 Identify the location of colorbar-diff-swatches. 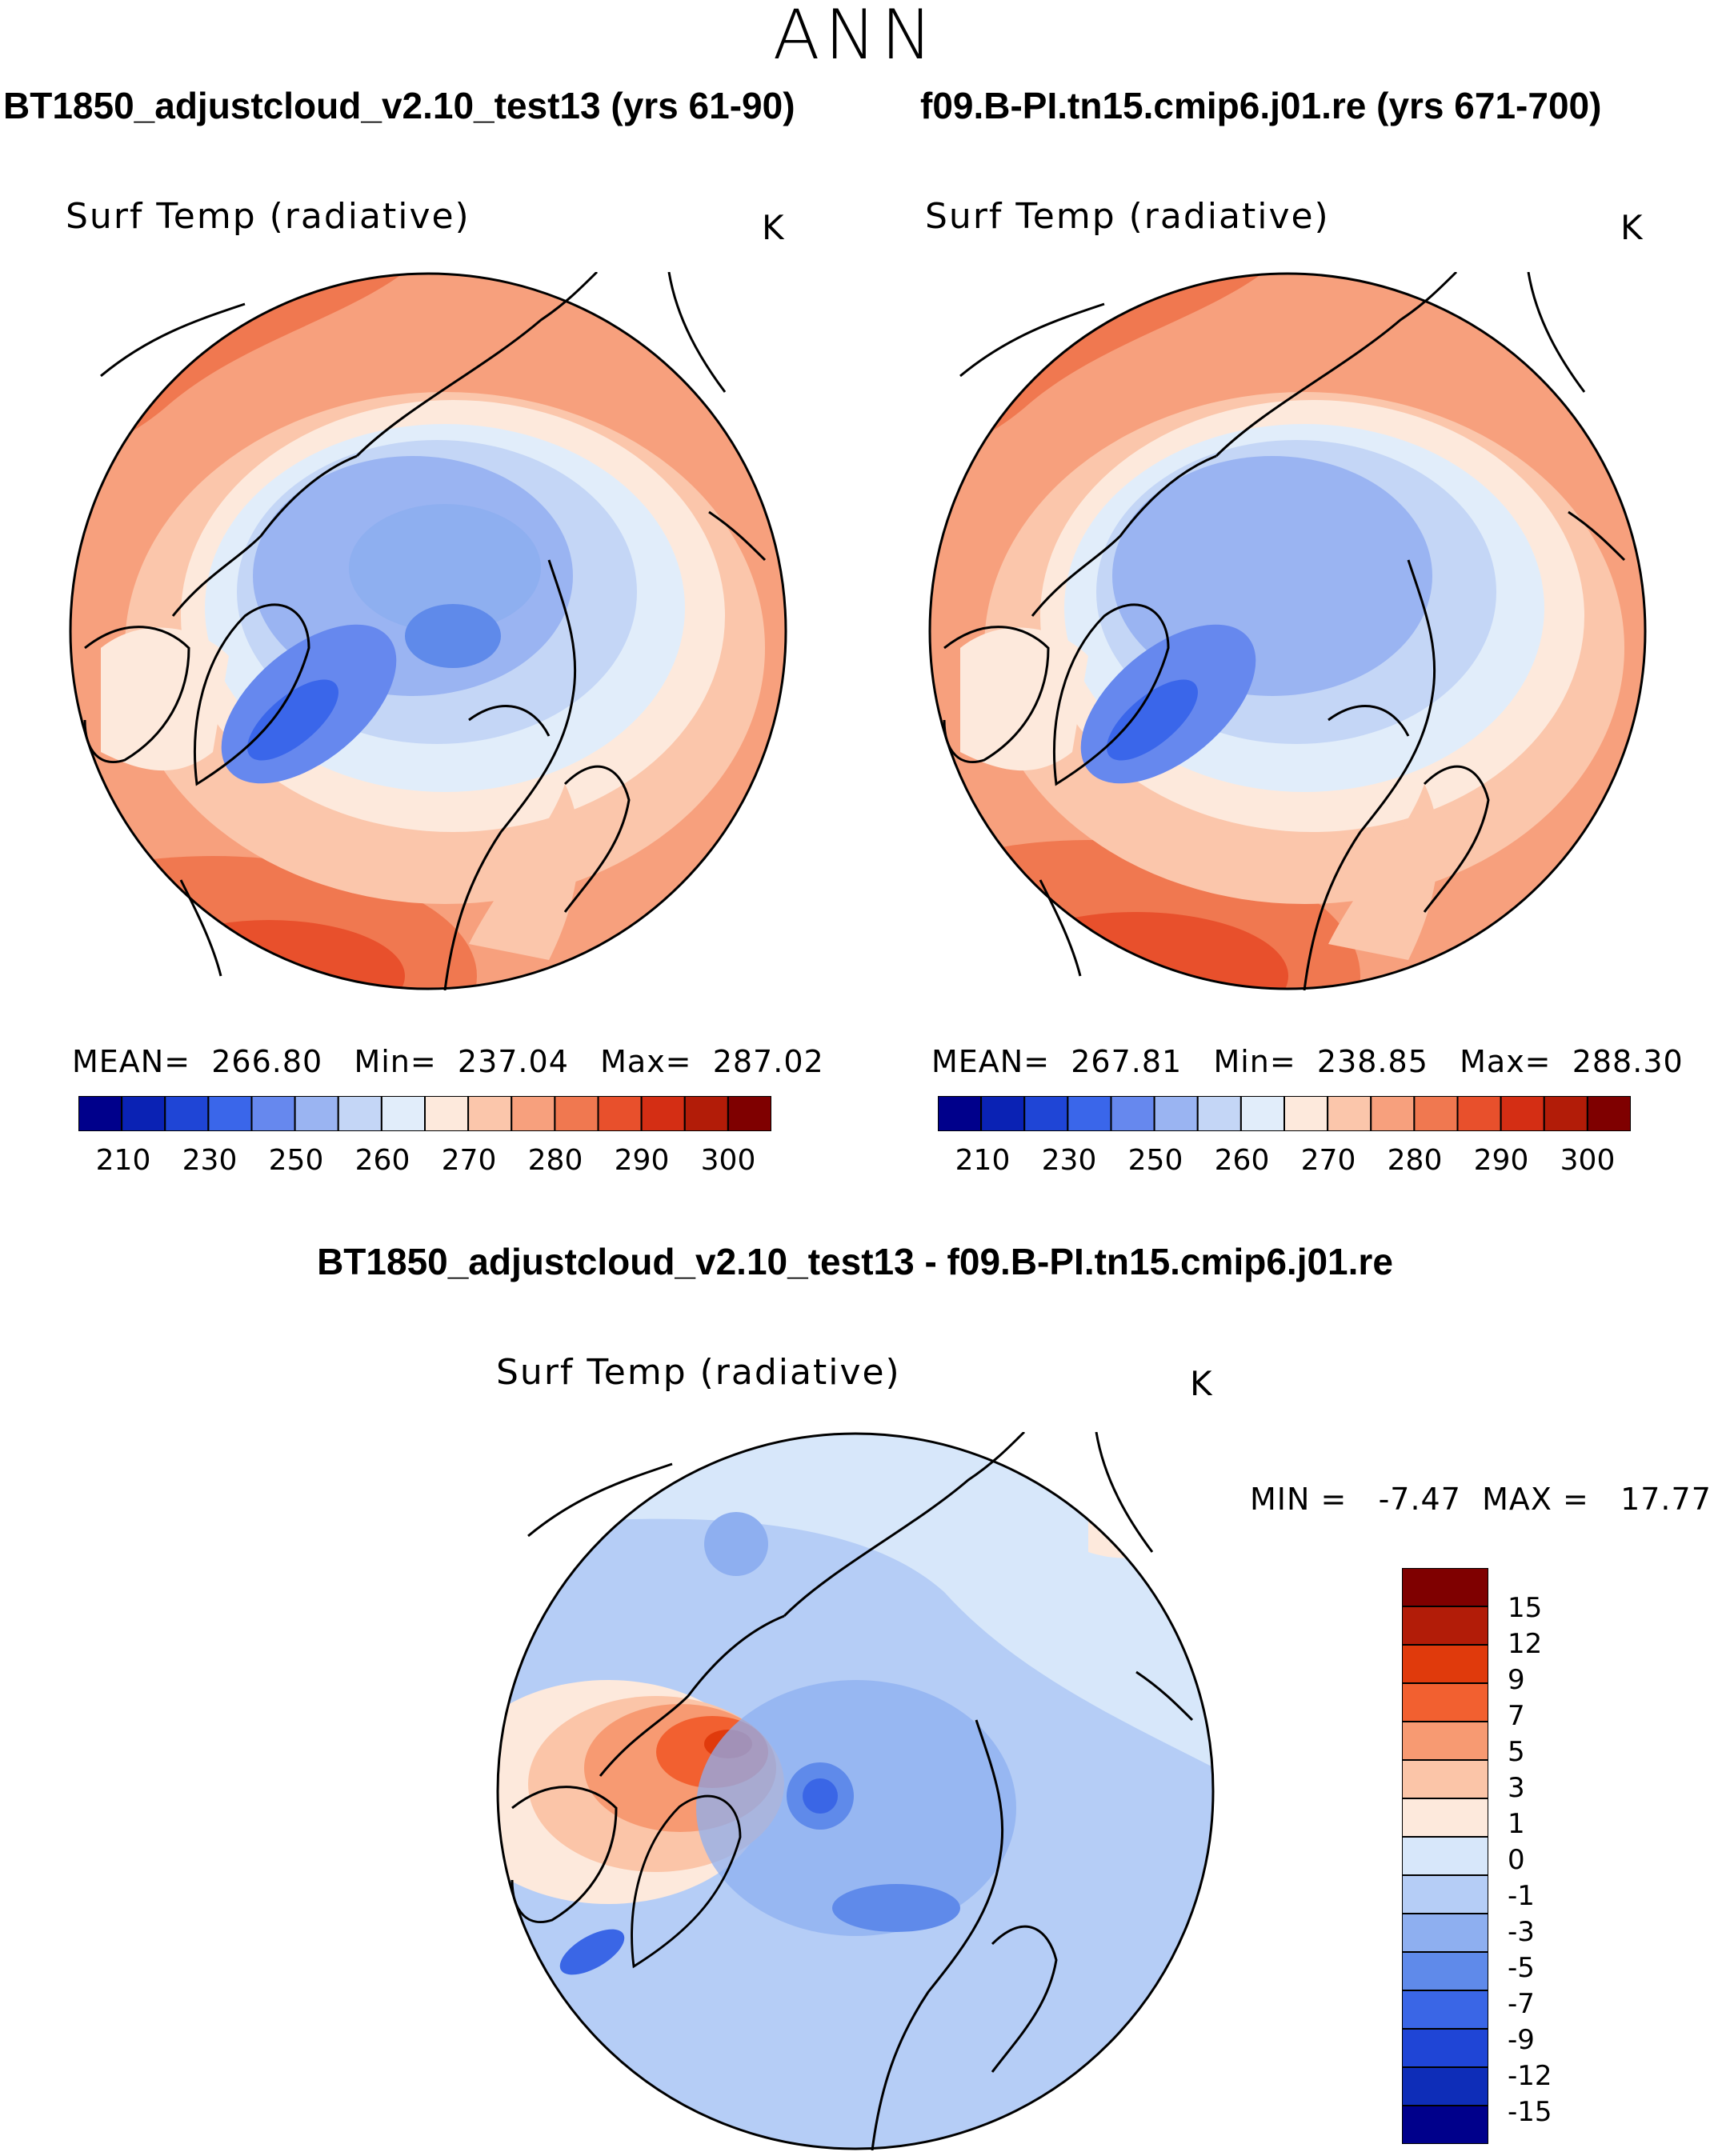
(1445, 1856).